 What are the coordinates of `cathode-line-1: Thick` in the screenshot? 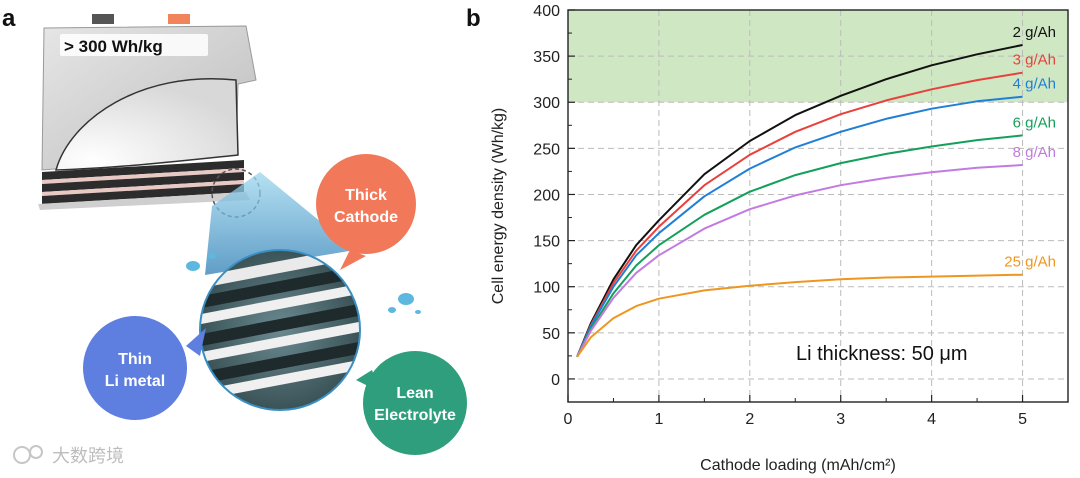 It's located at (366, 195).